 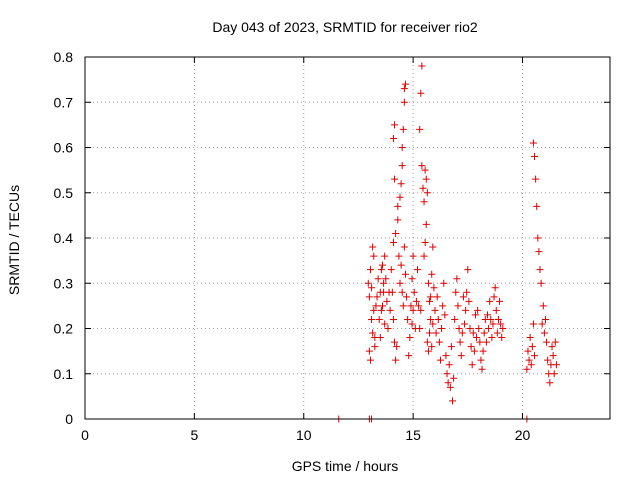 What do you see at coordinates (64, 102) in the screenshot?
I see `y-tick-label: 0.7` at bounding box center [64, 102].